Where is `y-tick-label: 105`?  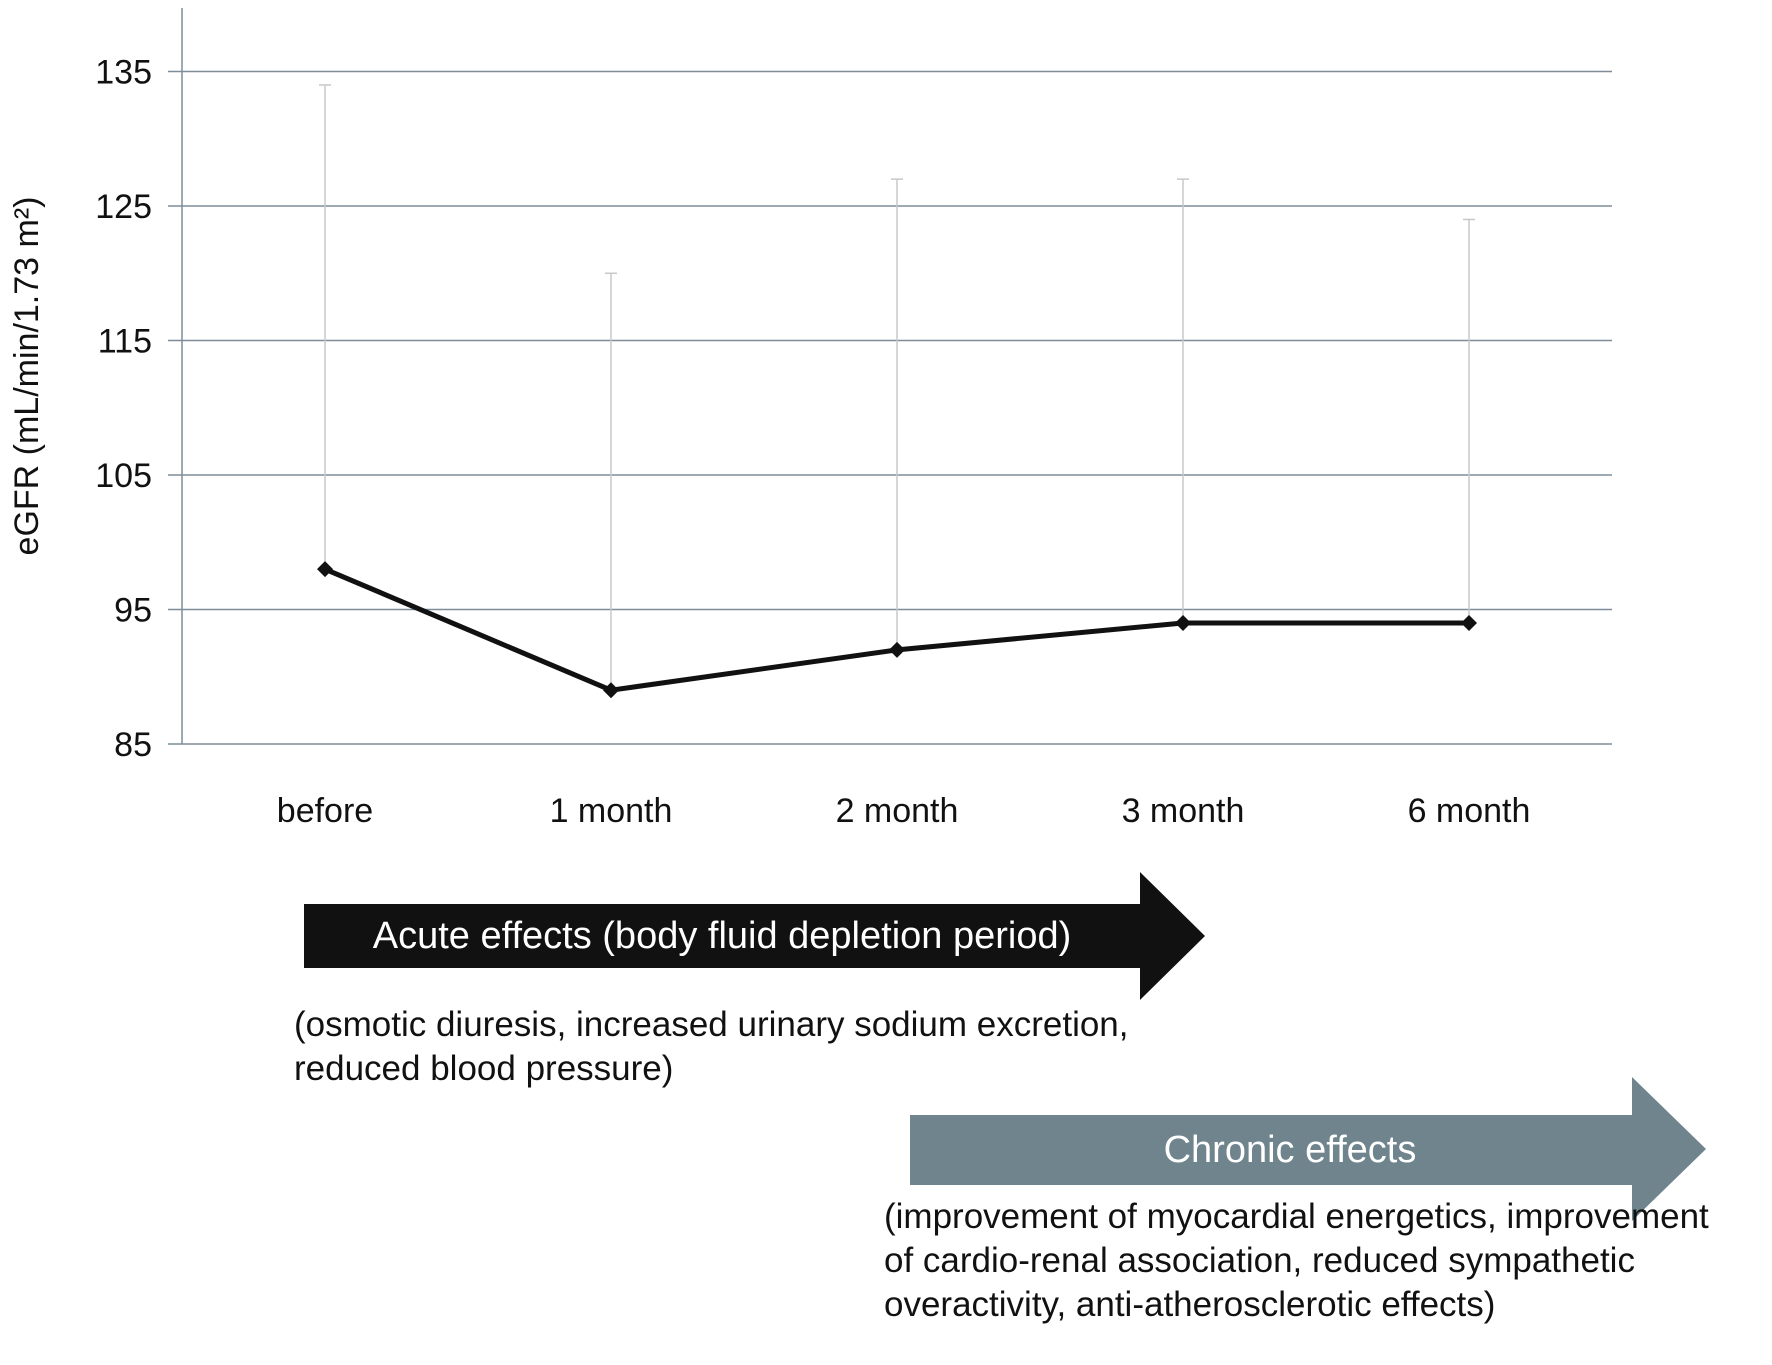 y-tick-label: 105 is located at coordinates (123, 476).